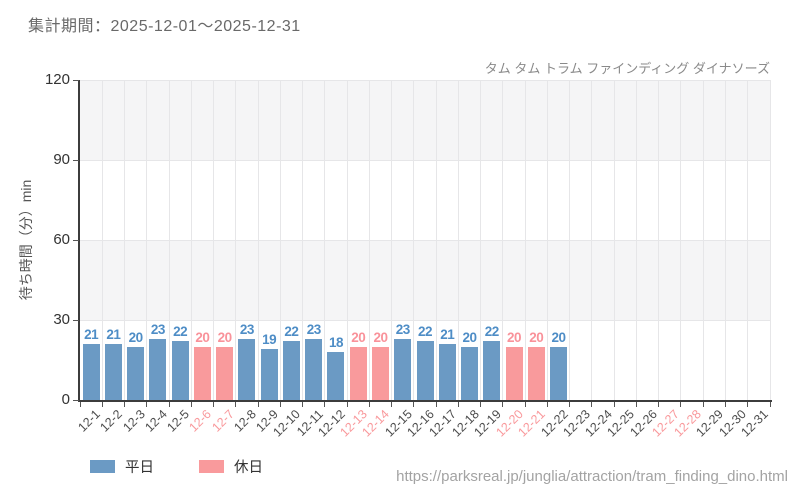  What do you see at coordinates (102, 466) in the screenshot?
I see `legend-swatch-weekday` at bounding box center [102, 466].